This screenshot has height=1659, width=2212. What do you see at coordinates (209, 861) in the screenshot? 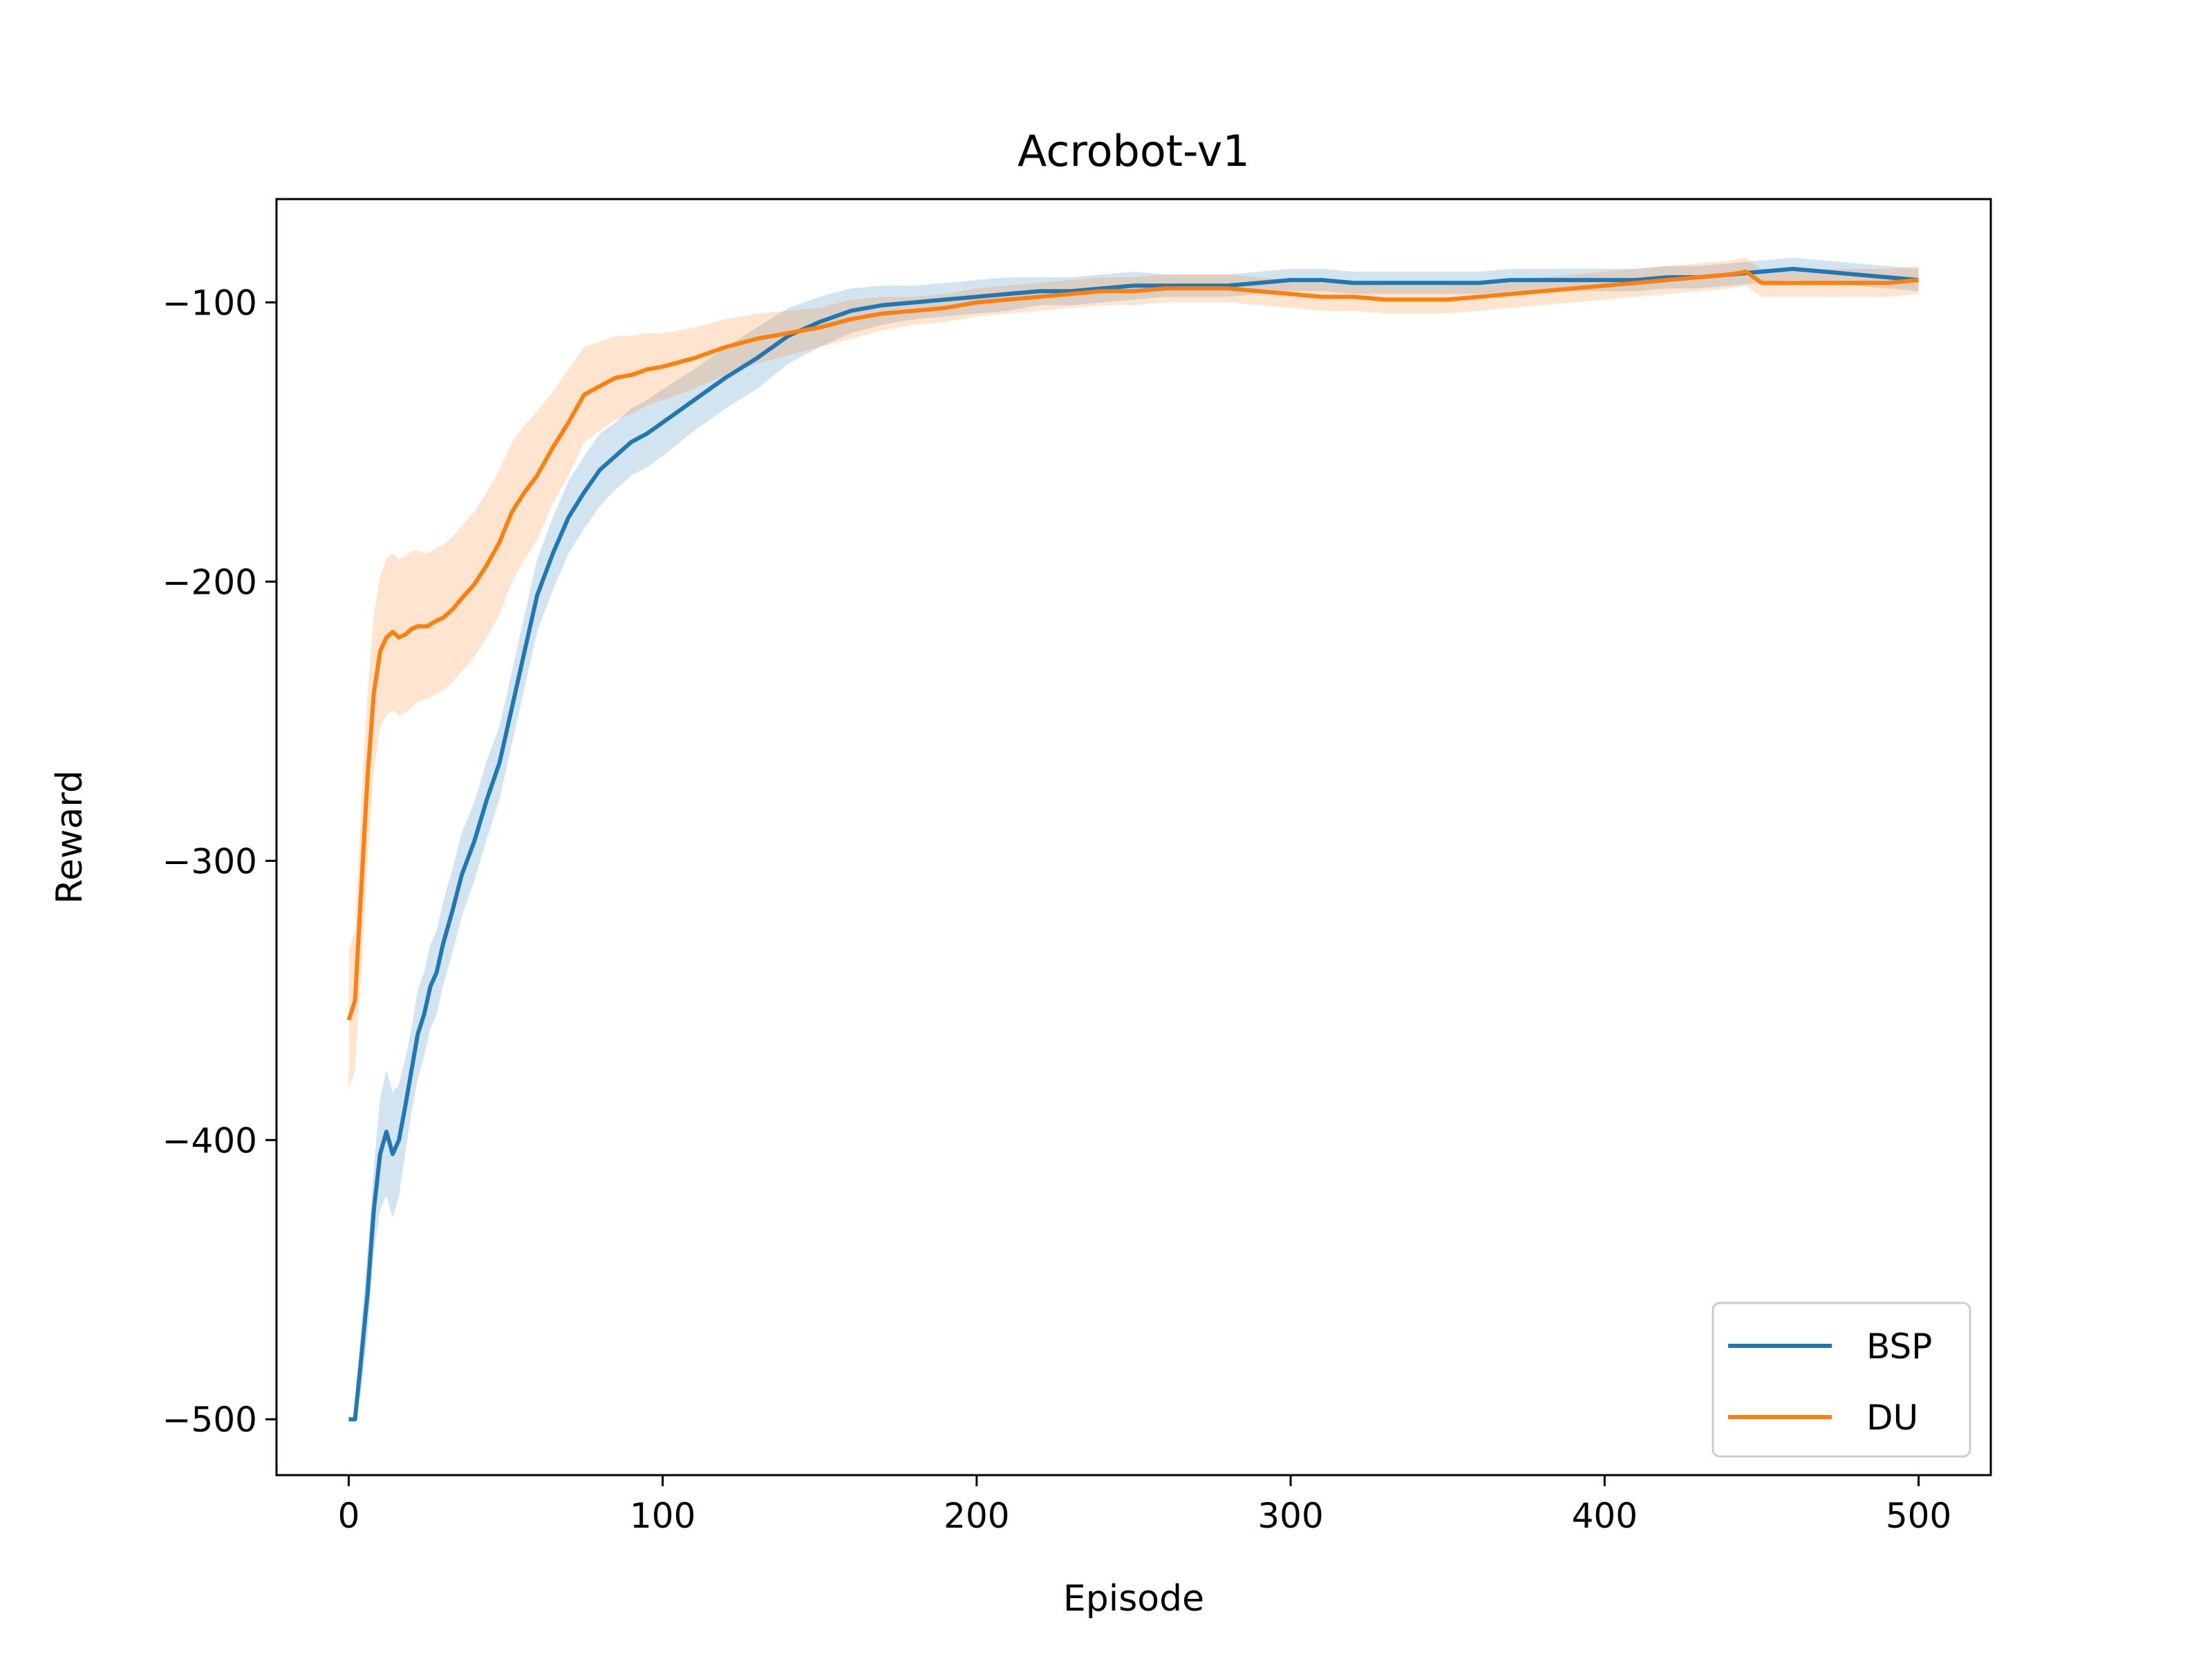
I see `y-tick-label: −300` at bounding box center [209, 861].